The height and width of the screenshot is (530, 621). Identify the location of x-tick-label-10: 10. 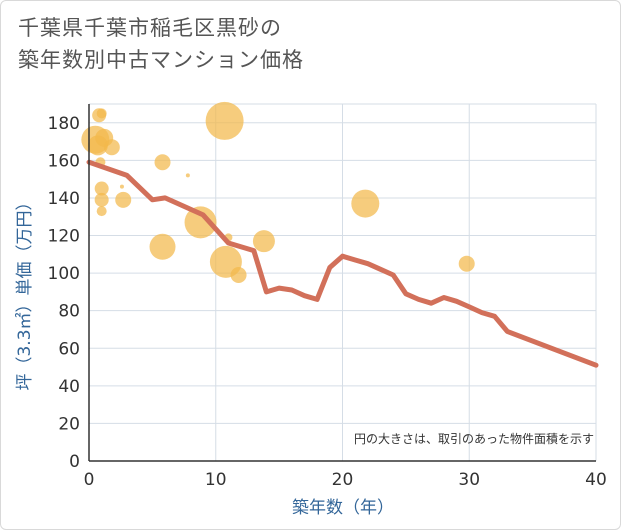
(216, 480).